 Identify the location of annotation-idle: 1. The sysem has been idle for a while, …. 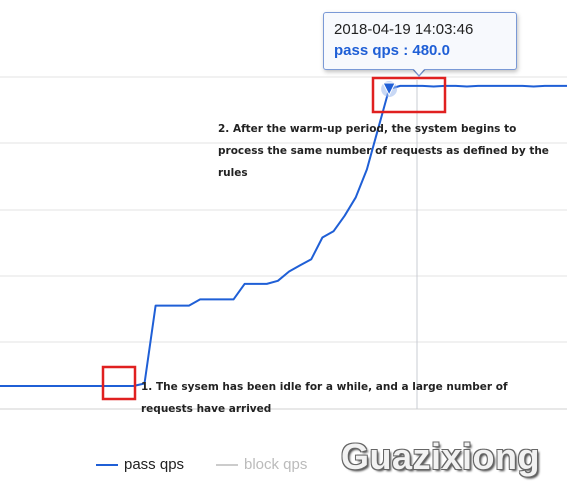
(324, 398).